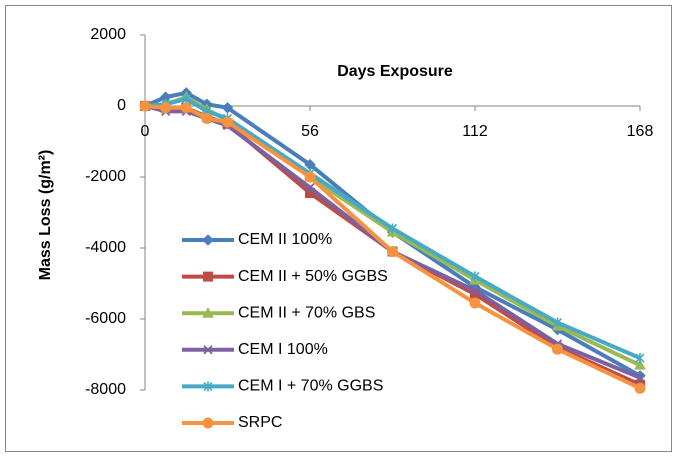 Image resolution: width=678 pixels, height=457 pixels. What do you see at coordinates (283, 349) in the screenshot?
I see `legend-label: CEM I 100%` at bounding box center [283, 349].